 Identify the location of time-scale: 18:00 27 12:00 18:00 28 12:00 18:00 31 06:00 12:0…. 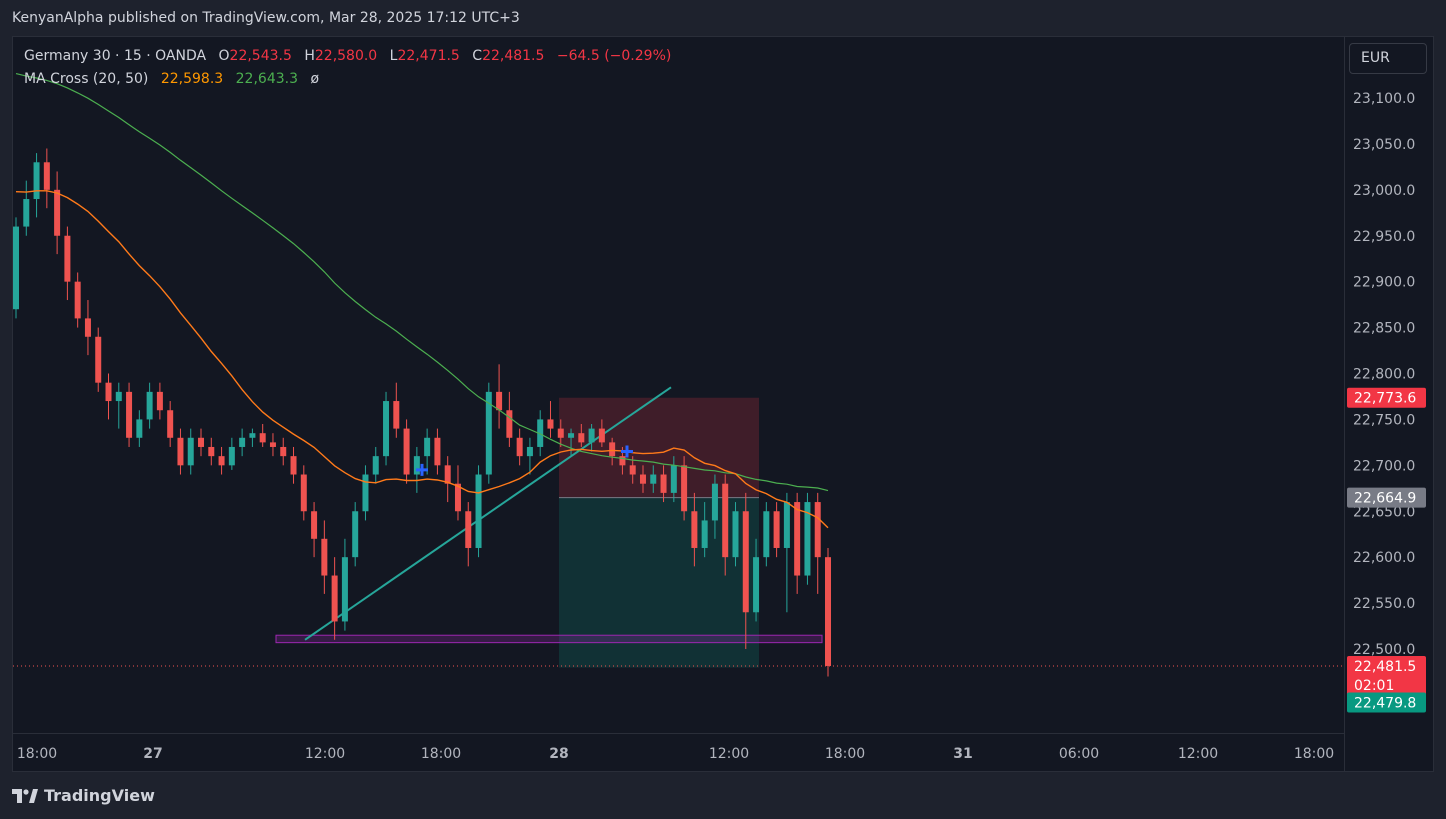
(678, 752).